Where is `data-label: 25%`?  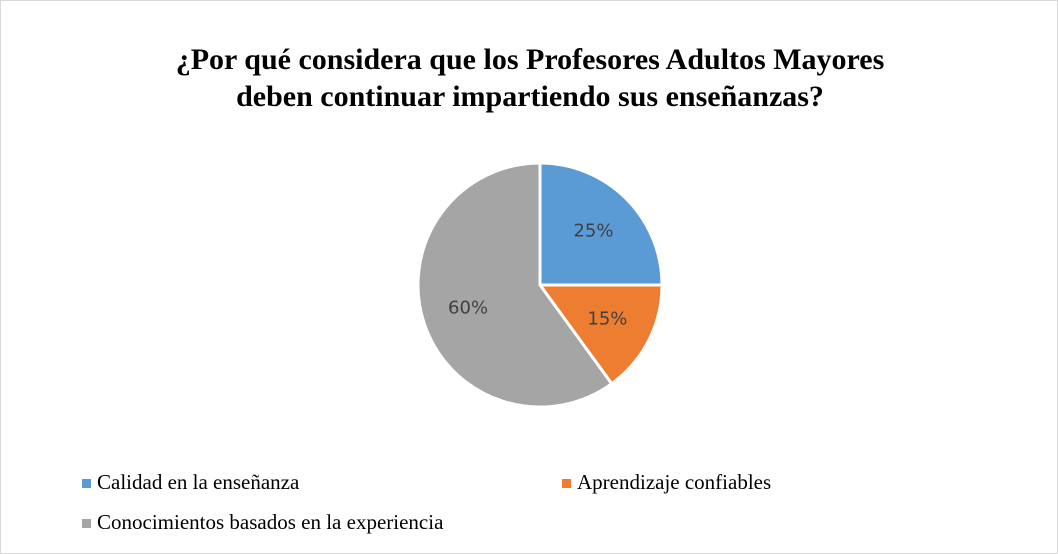 data-label: 25% is located at coordinates (593, 231).